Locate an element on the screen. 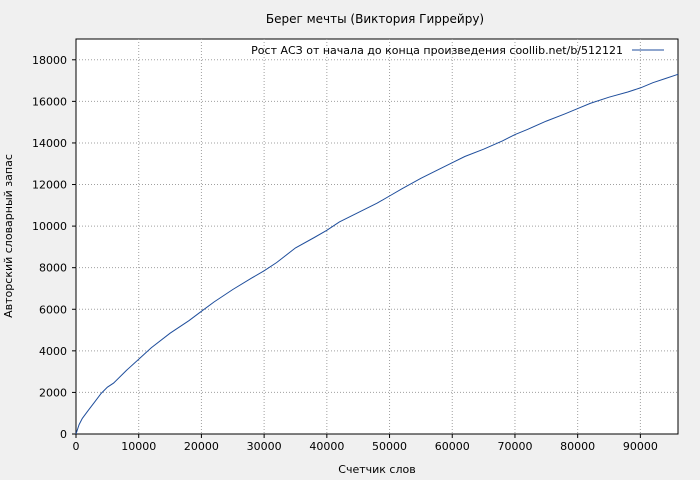 The height and width of the screenshot is (480, 700). x-tick-label: 60000 is located at coordinates (452, 446).